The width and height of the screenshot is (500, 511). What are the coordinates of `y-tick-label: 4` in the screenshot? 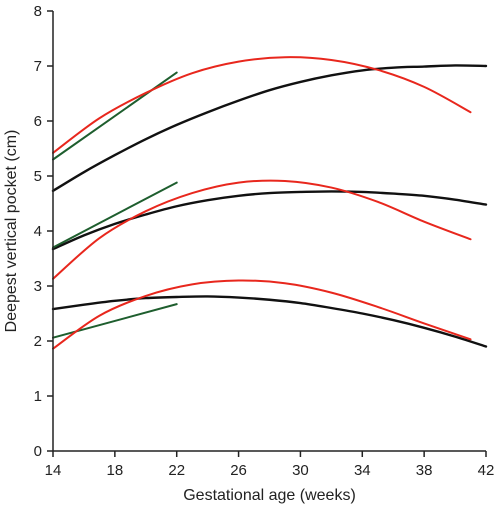 It's located at (38, 231).